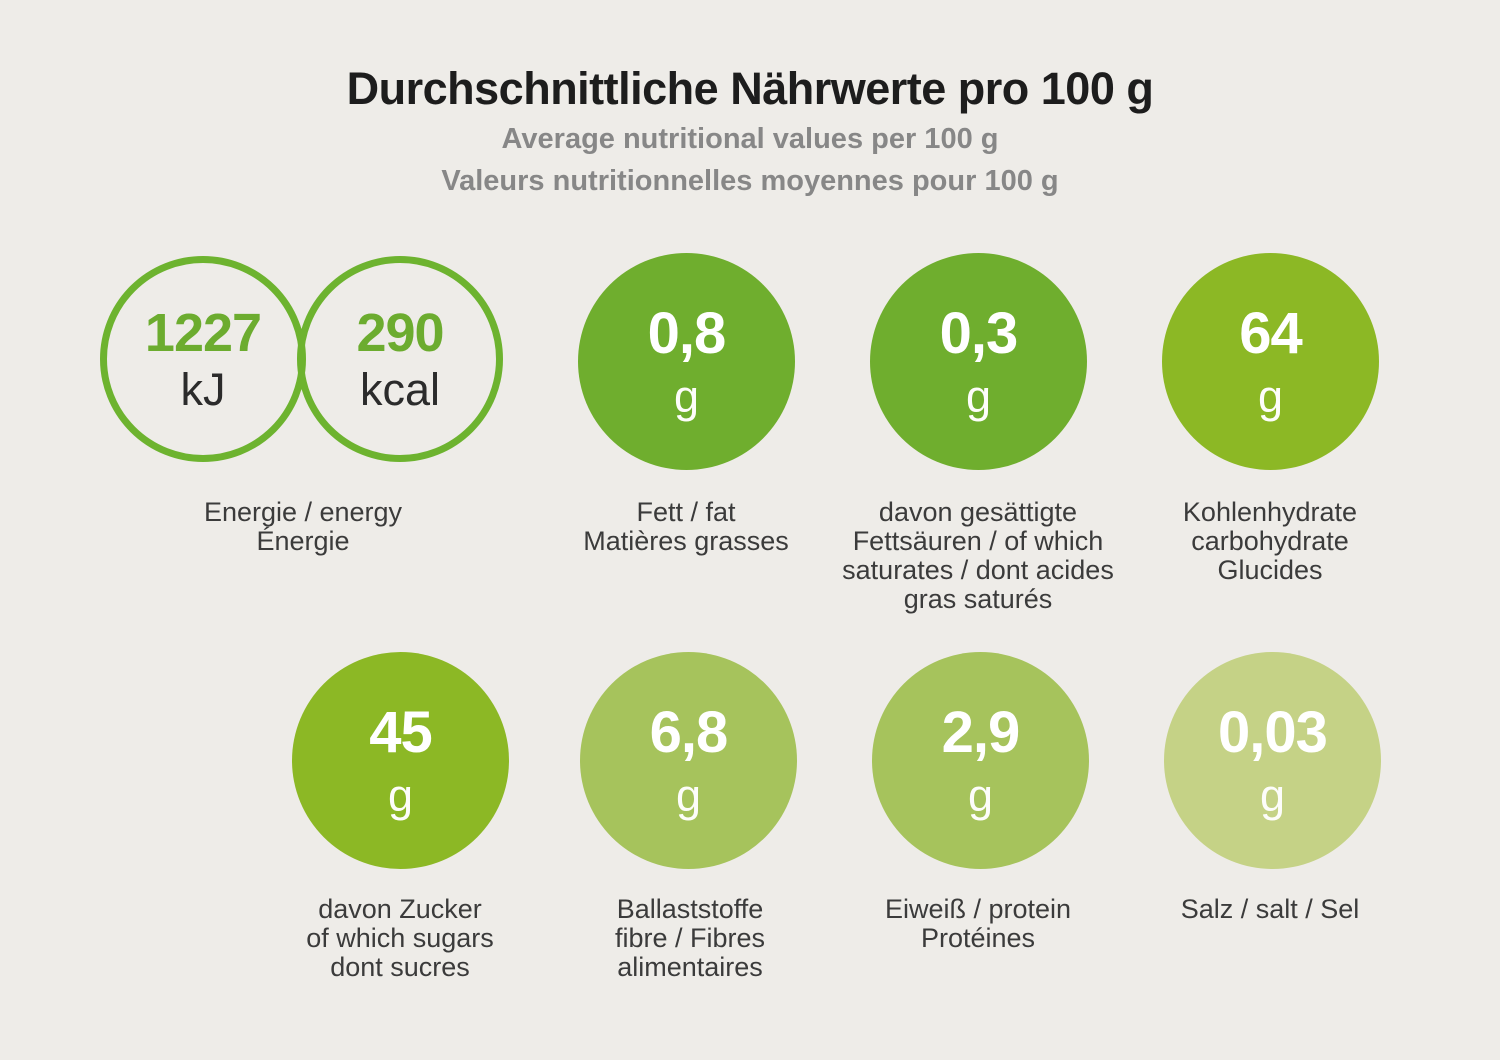 The height and width of the screenshot is (1060, 1500). Describe the element at coordinates (1271, 333) in the screenshot. I see `carbohydrate-value: 64` at that location.